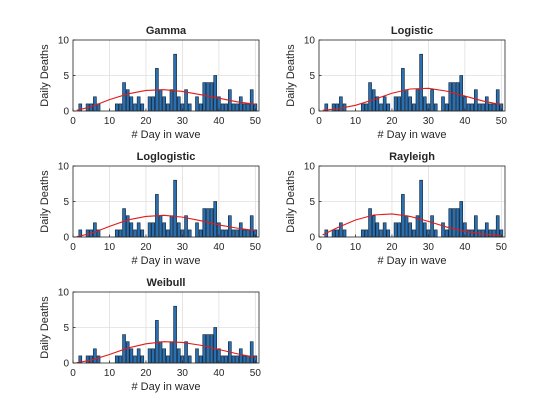  What do you see at coordinates (392, 121) in the screenshot?
I see `x-tick-label: 20` at bounding box center [392, 121].